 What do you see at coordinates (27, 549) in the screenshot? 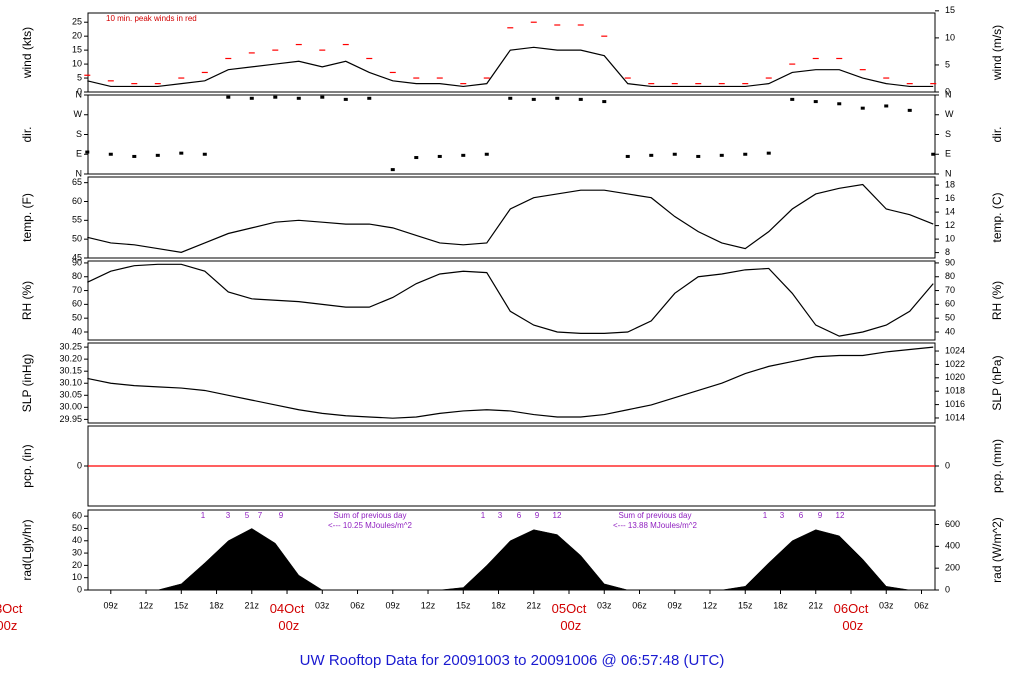
I see `y-axis-label: rad(Lgly/hr)` at bounding box center [27, 549].